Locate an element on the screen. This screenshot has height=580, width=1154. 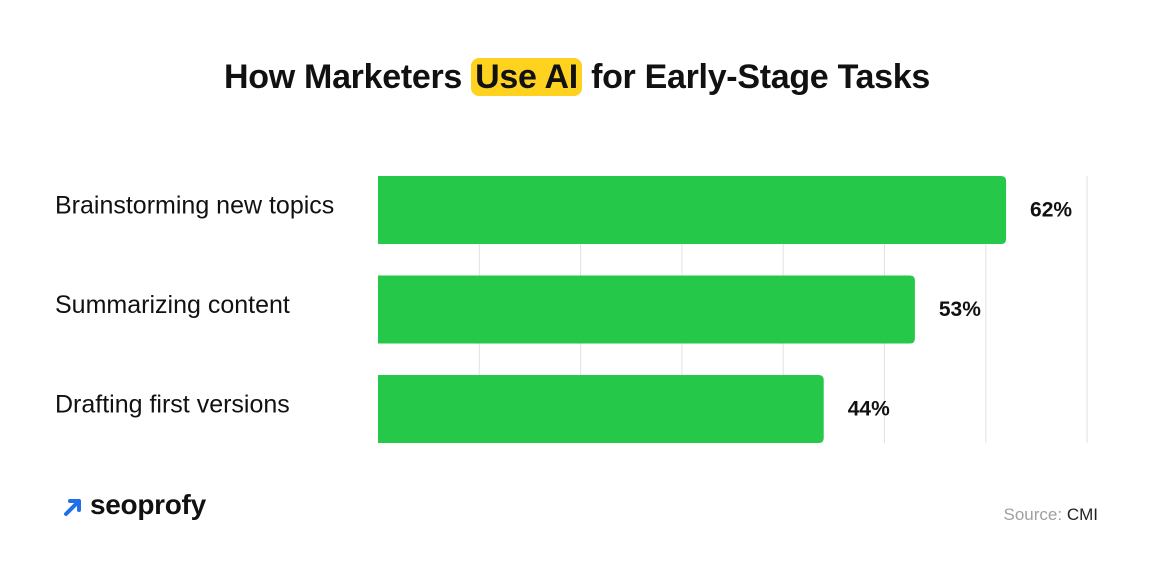
source-note: Source: CMI is located at coordinates (1051, 515).